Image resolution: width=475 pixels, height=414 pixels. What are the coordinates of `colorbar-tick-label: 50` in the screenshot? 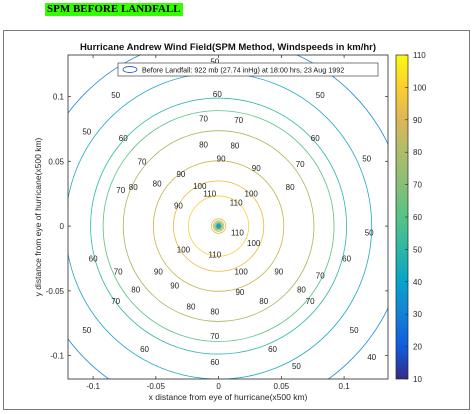 It's located at (417, 249).